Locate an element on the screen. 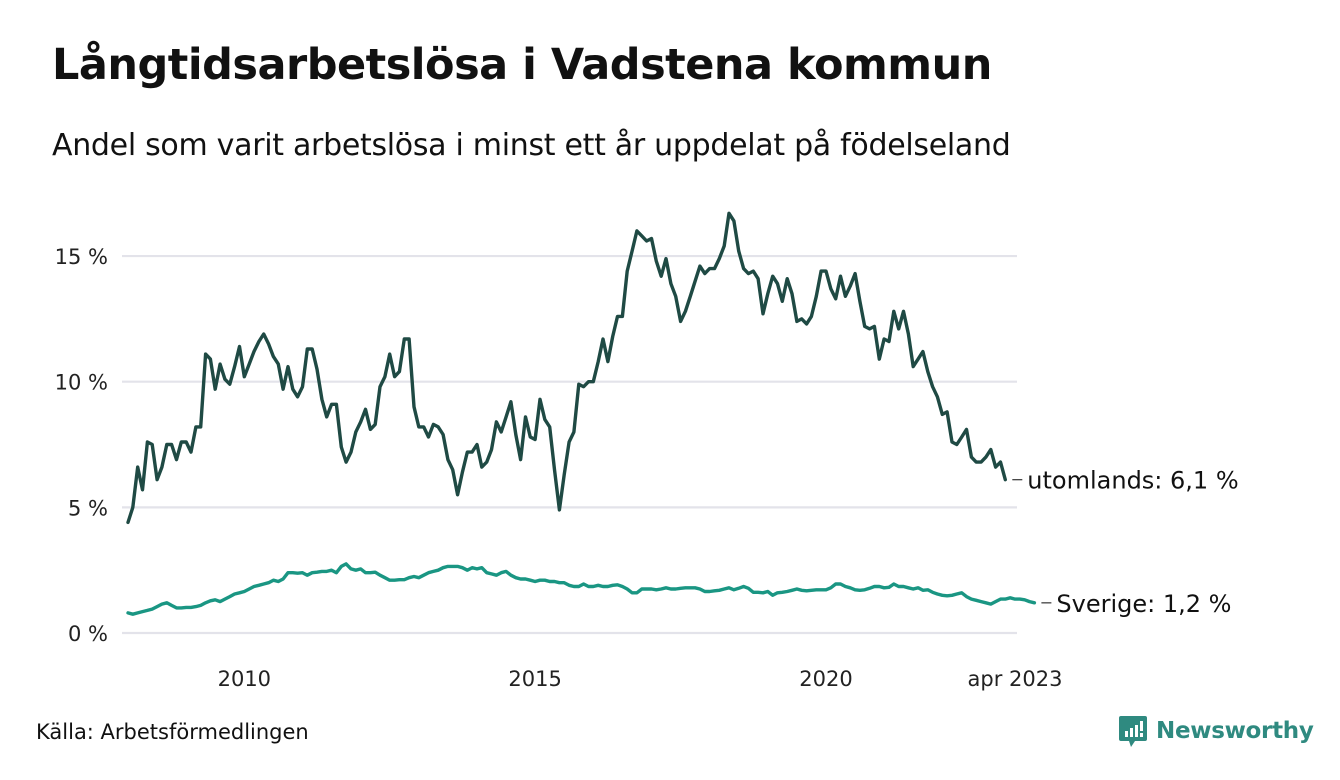 The width and height of the screenshot is (1340, 780). x-axis-ticks: 2010 2015 2020 apr 2023 is located at coordinates (640, 679).